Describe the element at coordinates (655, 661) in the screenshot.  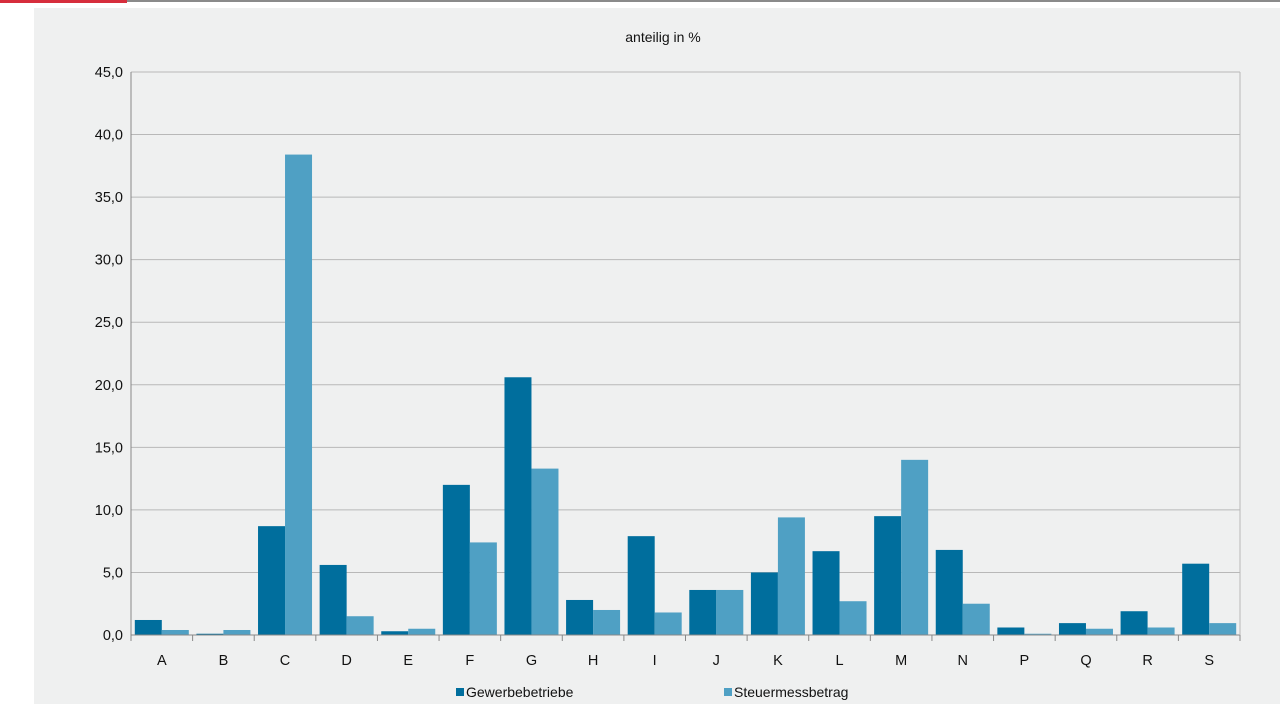
I see `x-tick-label: I` at that location.